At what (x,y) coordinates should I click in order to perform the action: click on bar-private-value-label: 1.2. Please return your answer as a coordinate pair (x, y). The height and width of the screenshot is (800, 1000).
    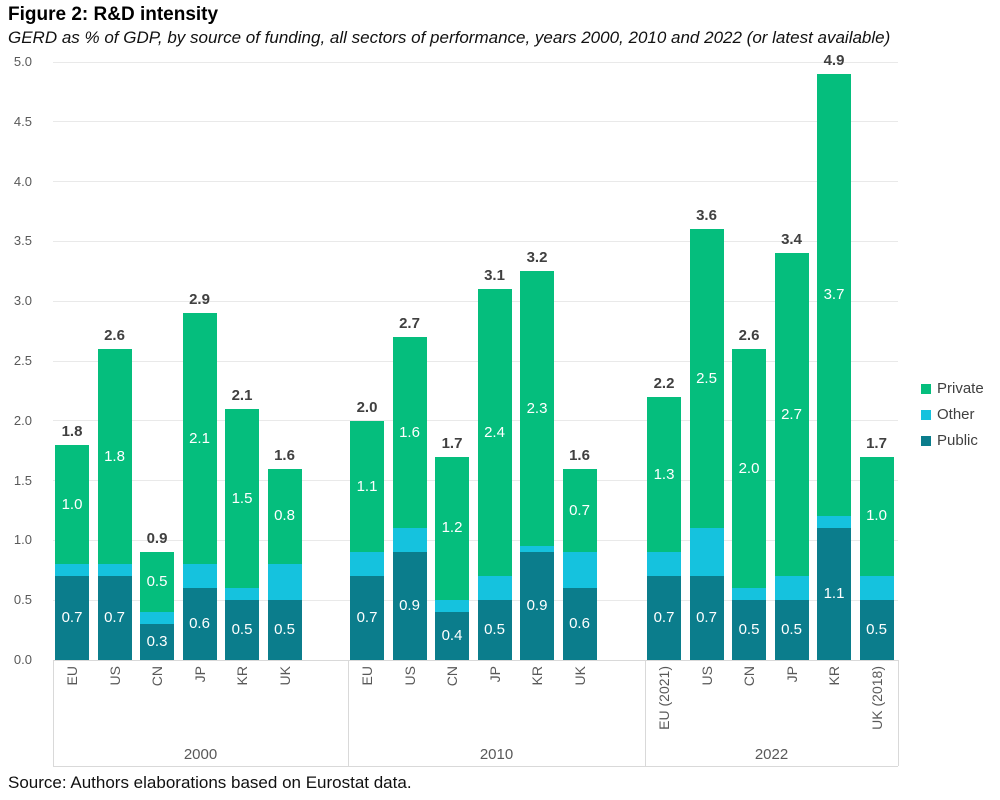
    Looking at the image, I should click on (452, 528).